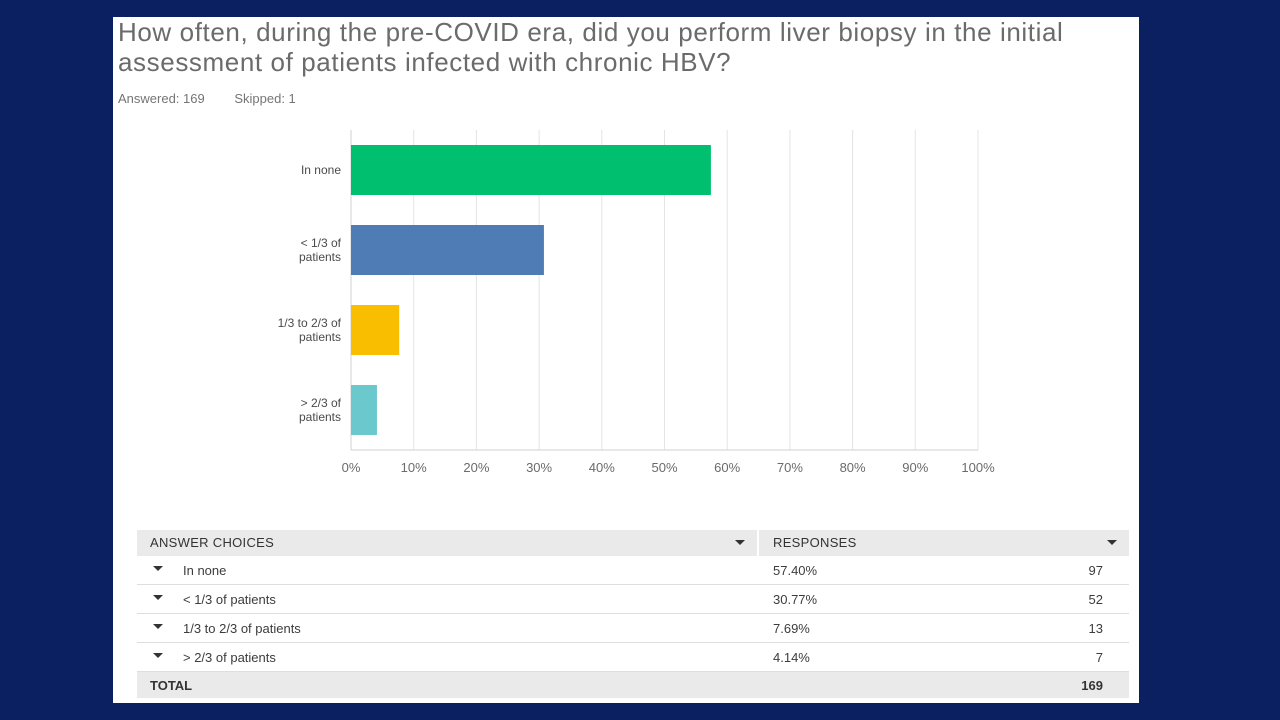 The height and width of the screenshot is (720, 1280). What do you see at coordinates (1092, 685) in the screenshot?
I see `total-count: 169` at bounding box center [1092, 685].